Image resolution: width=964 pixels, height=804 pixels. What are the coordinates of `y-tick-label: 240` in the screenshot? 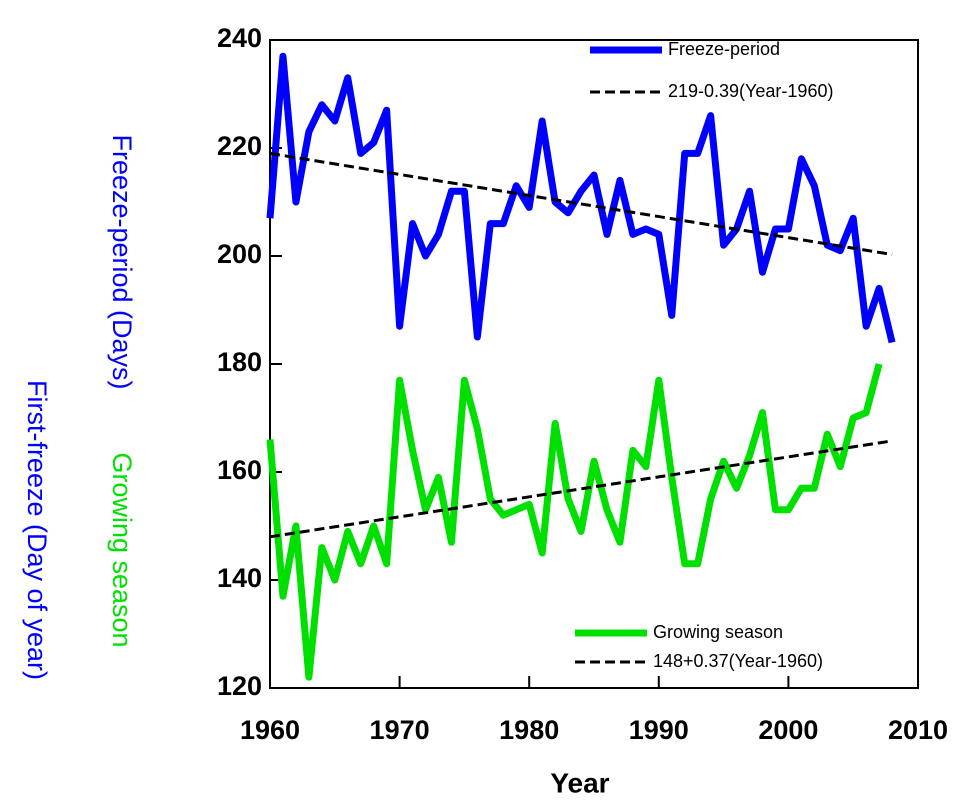 It's located at (239, 38).